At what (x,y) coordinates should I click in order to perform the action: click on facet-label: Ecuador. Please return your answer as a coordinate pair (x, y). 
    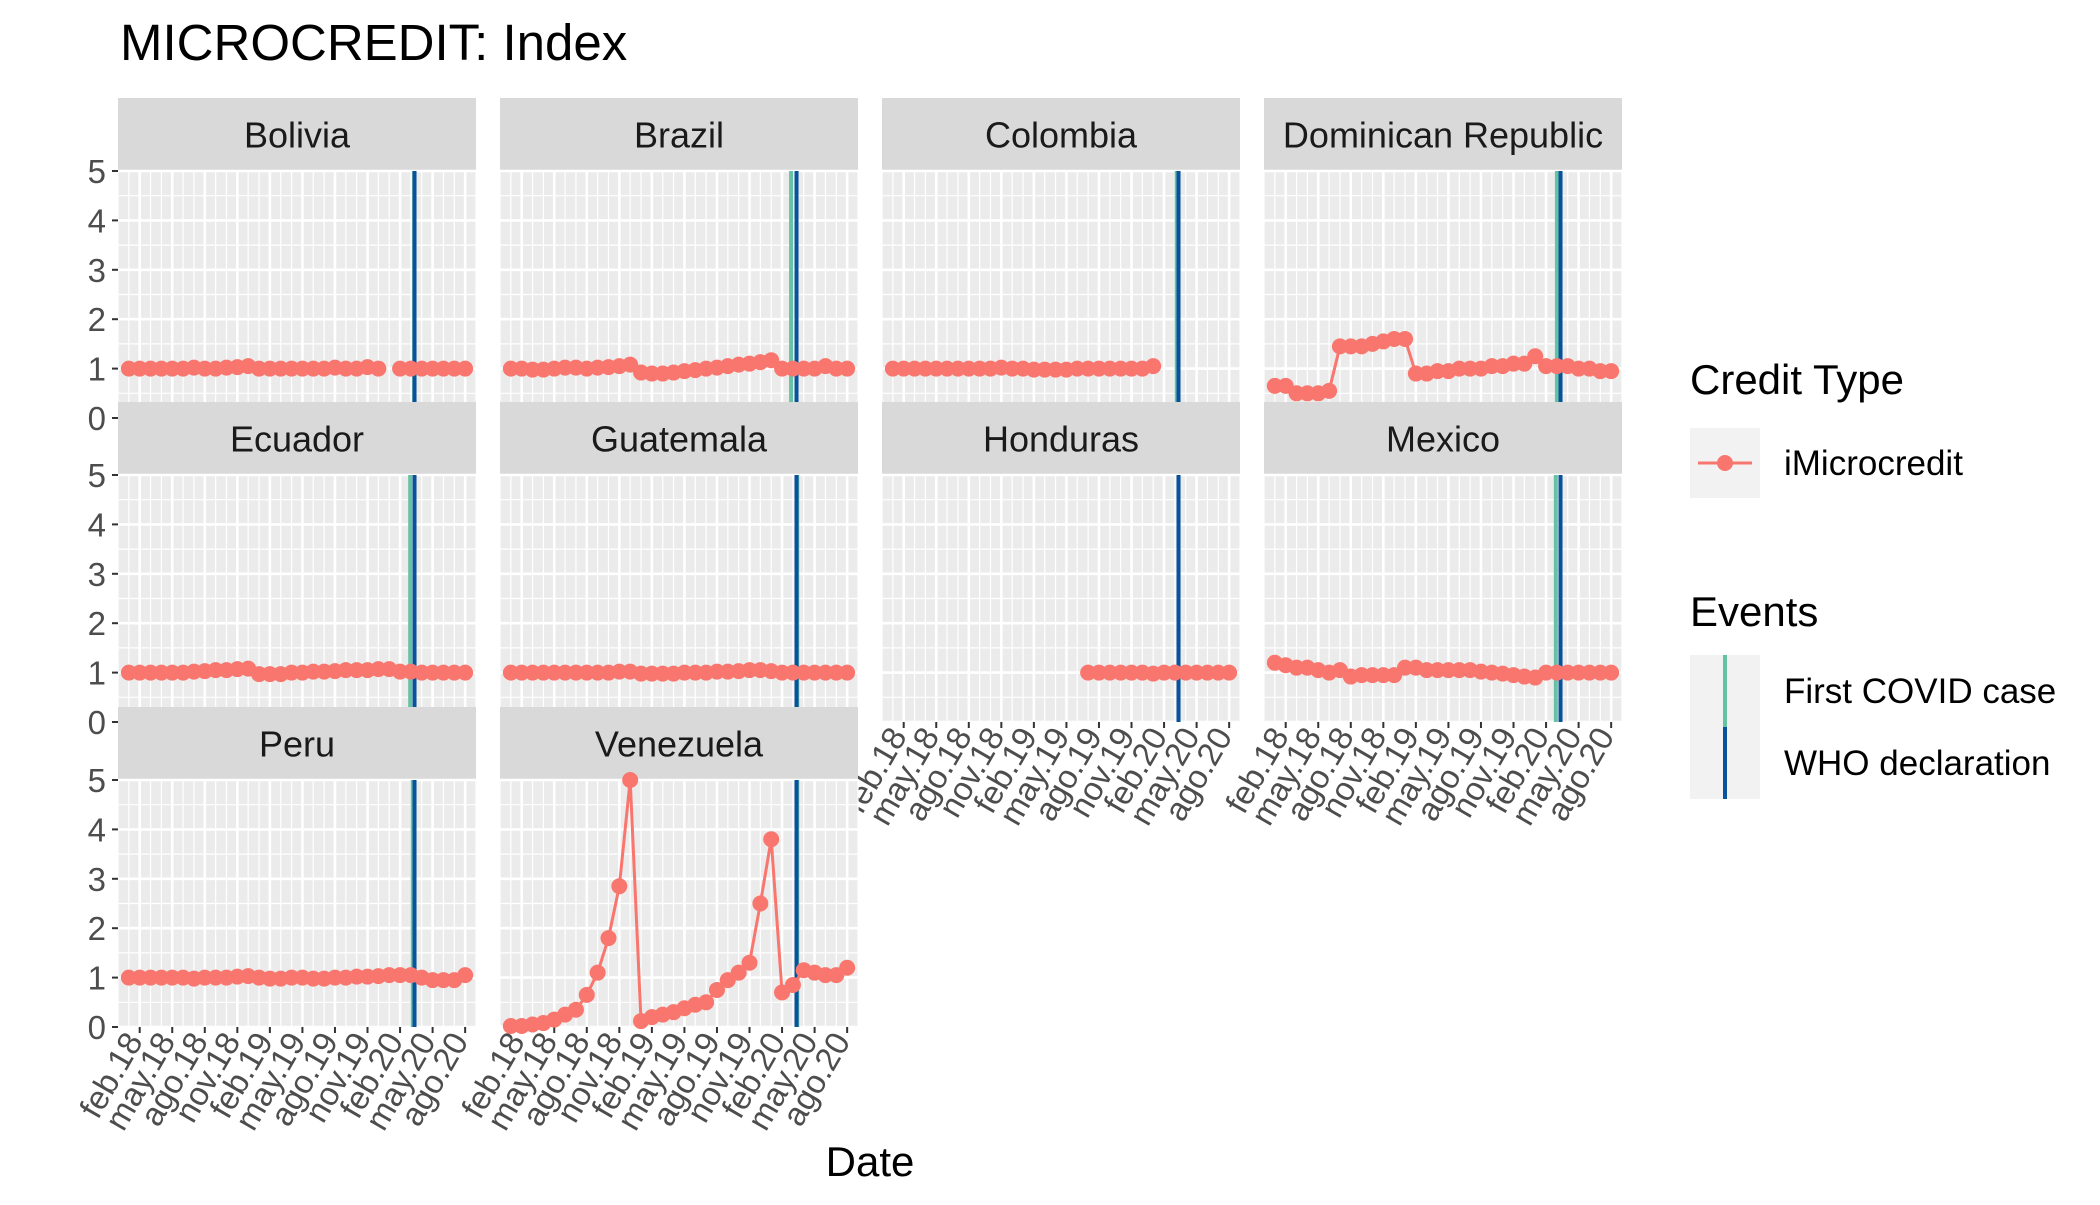
    Looking at the image, I should click on (297, 439).